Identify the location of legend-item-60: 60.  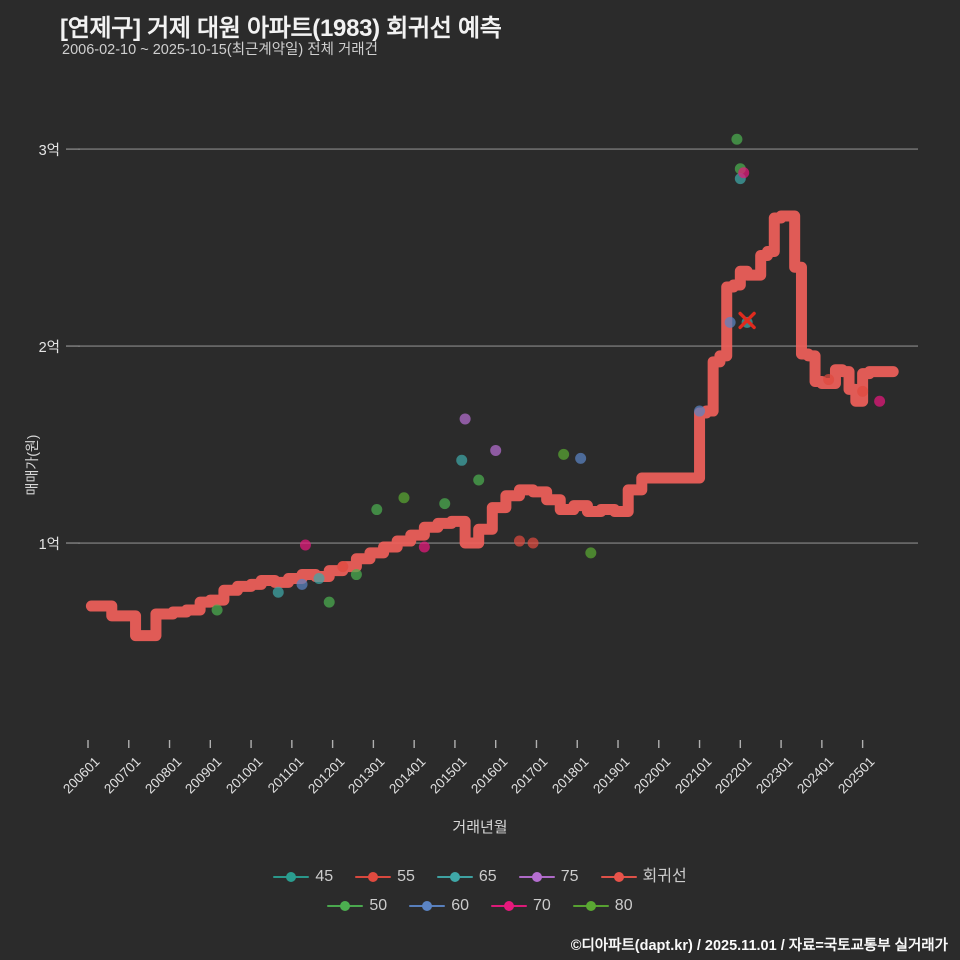
(439, 905).